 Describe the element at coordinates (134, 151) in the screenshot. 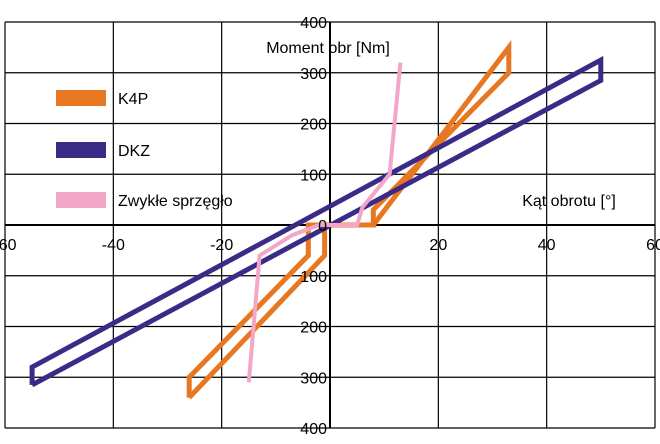

I see `legend-label-1: DKZ` at that location.